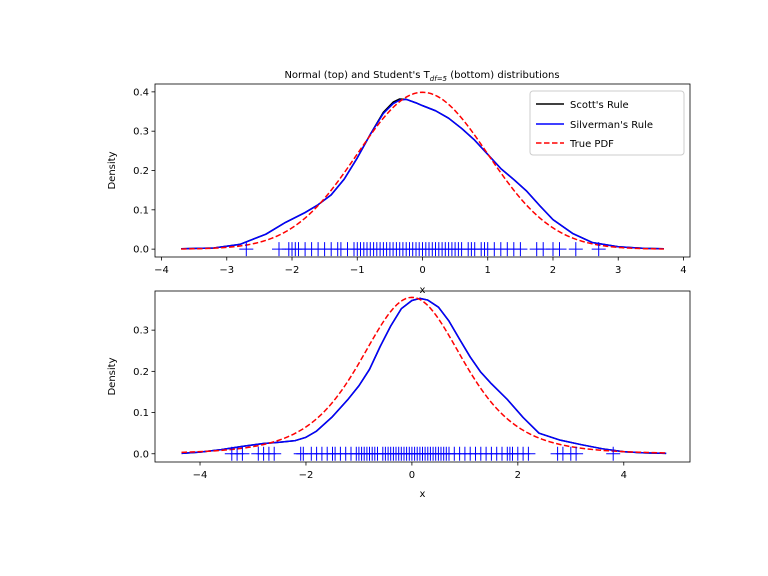  Describe the element at coordinates (422, 270) in the screenshot. I see `top-x-tick-label: 0` at that location.